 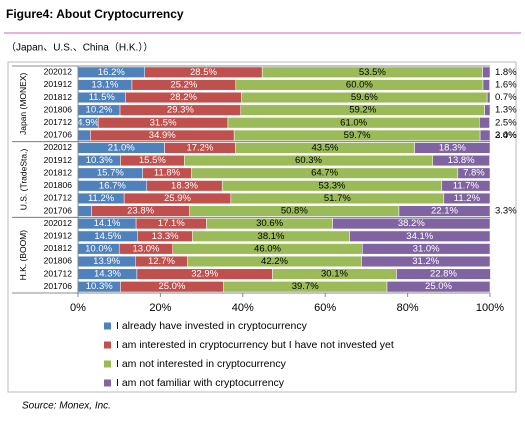 What do you see at coordinates (506, 84) in the screenshot?
I see `value-label: 1.6%` at bounding box center [506, 84].